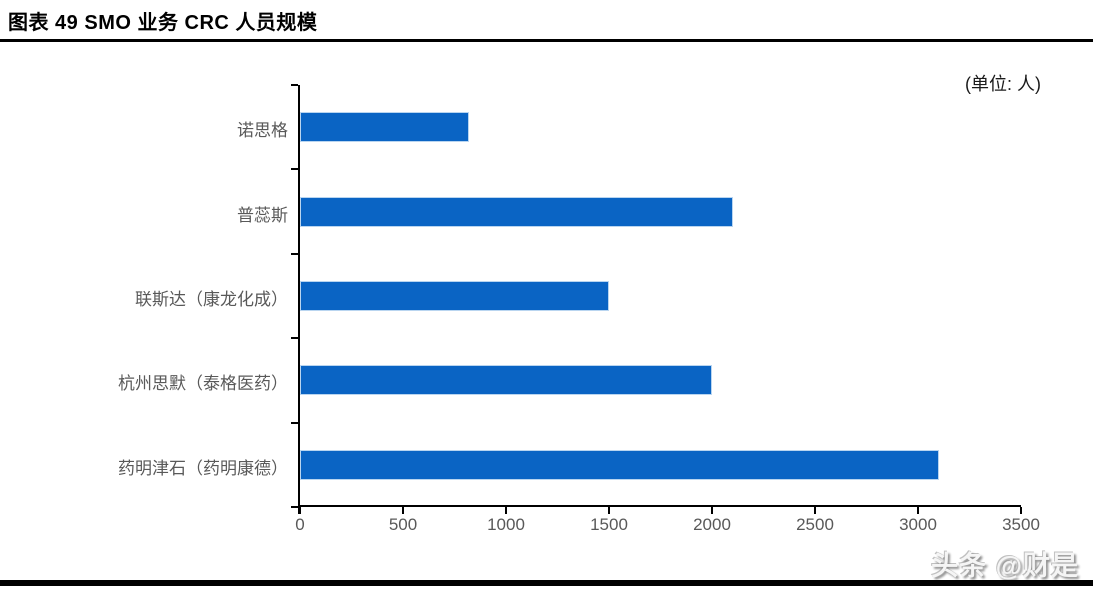 The height and width of the screenshot is (590, 1093). I want to click on title-underline, so click(546, 40).